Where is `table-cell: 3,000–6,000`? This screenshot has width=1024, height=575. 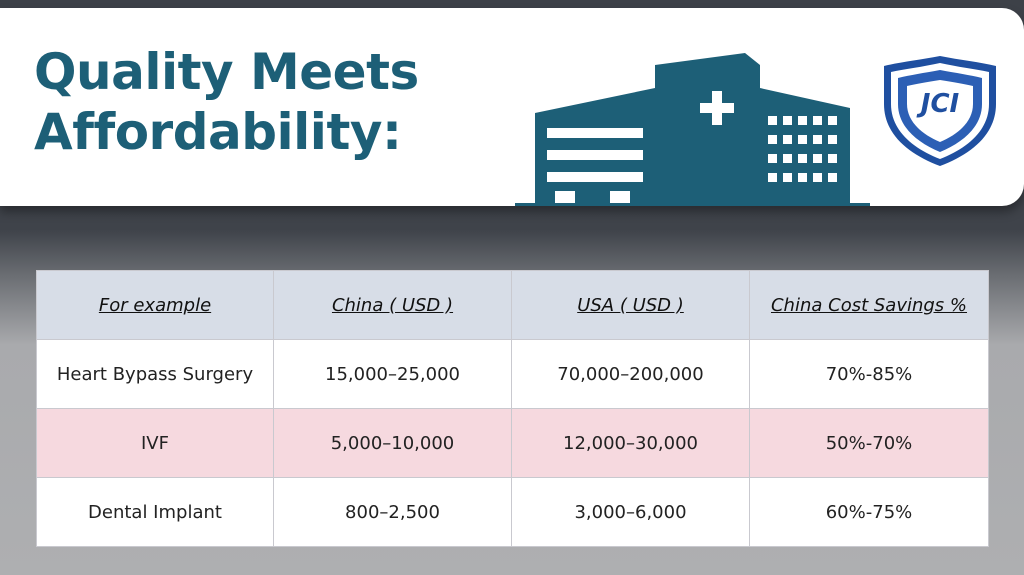 table-cell: 3,000–6,000 is located at coordinates (630, 512).